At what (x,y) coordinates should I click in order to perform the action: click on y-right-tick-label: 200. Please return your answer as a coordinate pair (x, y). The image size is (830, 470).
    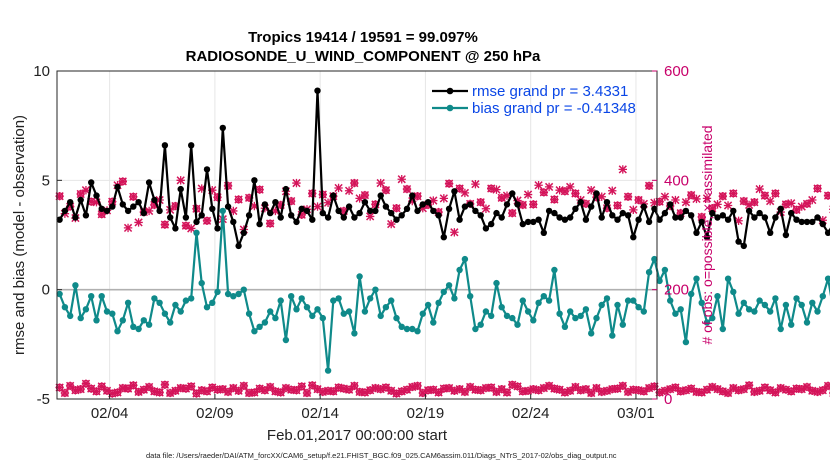
    Looking at the image, I should click on (676, 290).